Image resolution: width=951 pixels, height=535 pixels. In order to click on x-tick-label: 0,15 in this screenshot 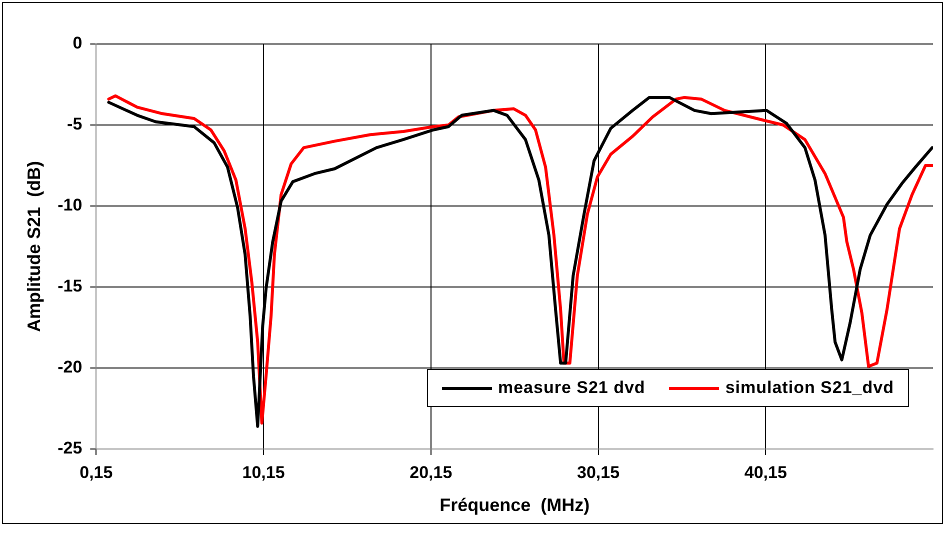, I will do `click(96, 472)`.